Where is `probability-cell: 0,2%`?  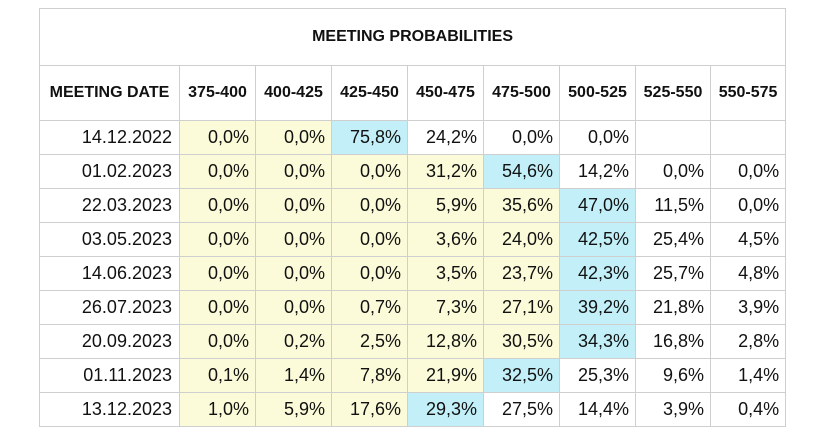
probability-cell: 0,2% is located at coordinates (293, 341).